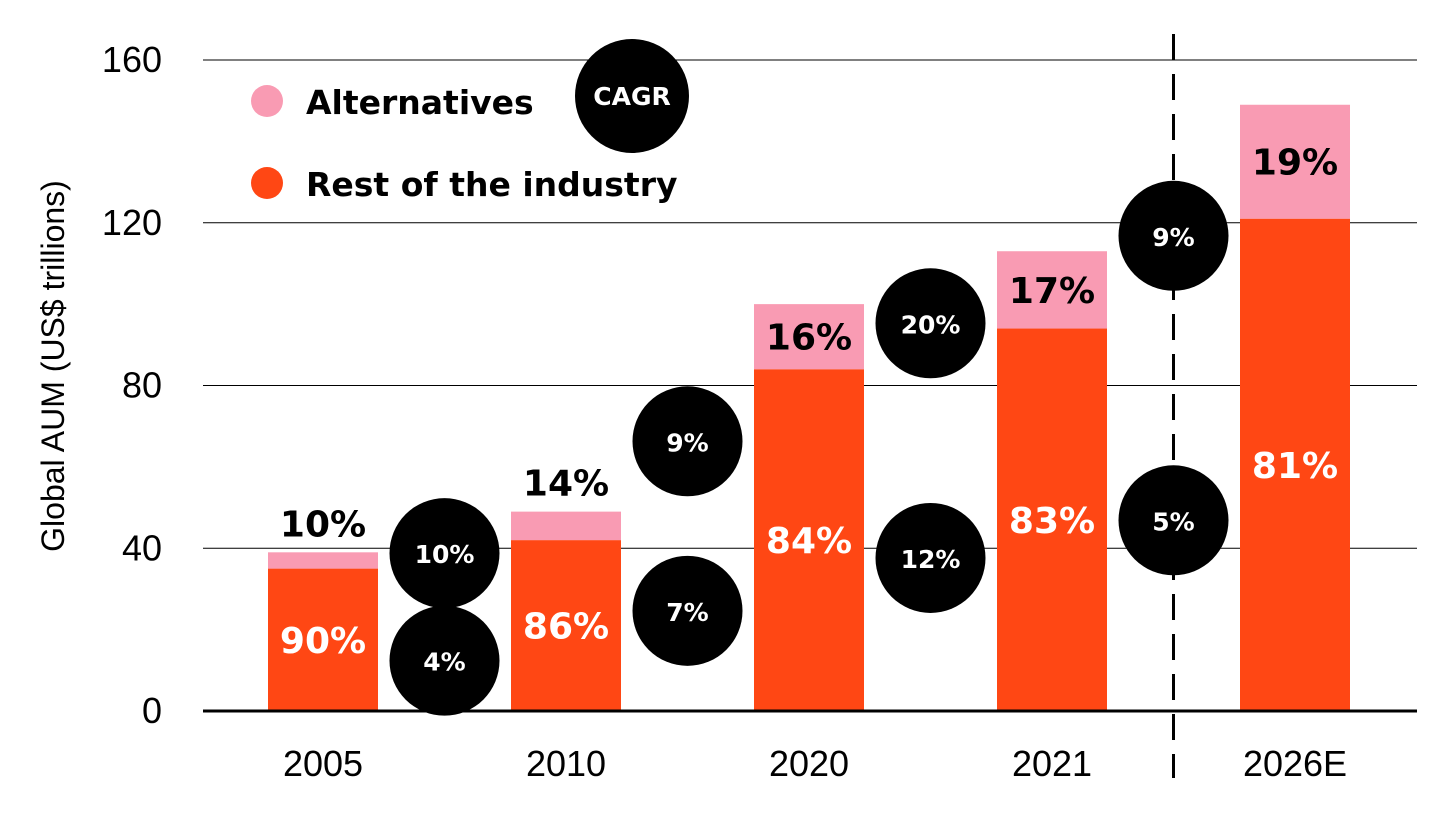 Image resolution: width=1452 pixels, height=818 pixels. I want to click on bar-alternatives-2026E, so click(1295, 161).